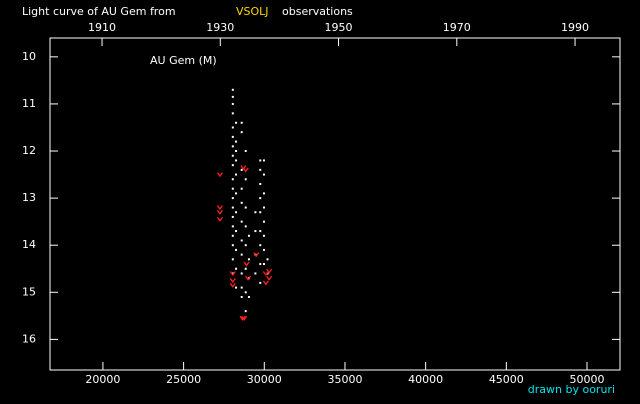 The image size is (640, 404). I want to click on y-tick-label: 11, so click(29, 103).